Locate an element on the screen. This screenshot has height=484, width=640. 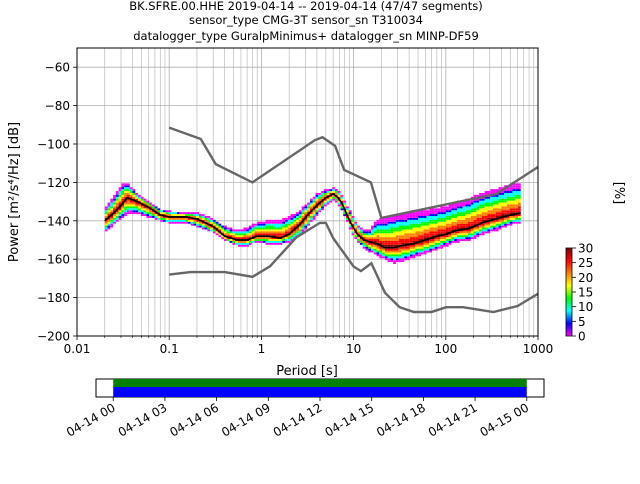
coverage-tick-label: 04-14 03 is located at coordinates (143, 419).